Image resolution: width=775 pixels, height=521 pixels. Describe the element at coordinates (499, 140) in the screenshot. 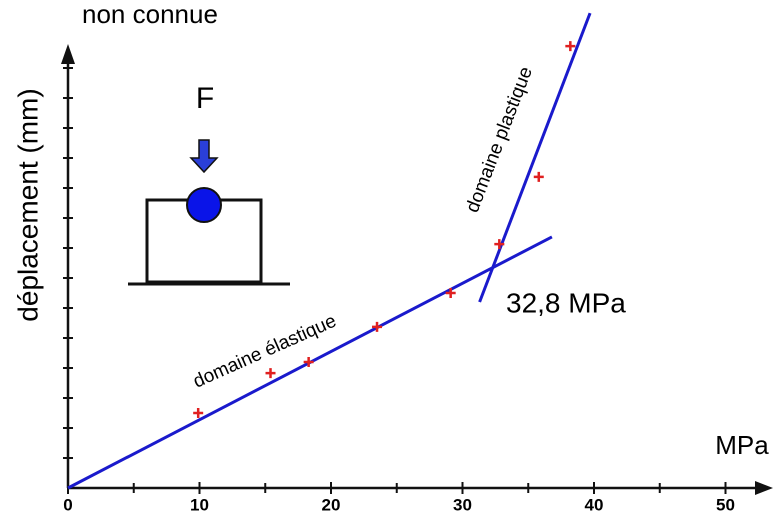

I see `line-label: domaine plastique` at that location.